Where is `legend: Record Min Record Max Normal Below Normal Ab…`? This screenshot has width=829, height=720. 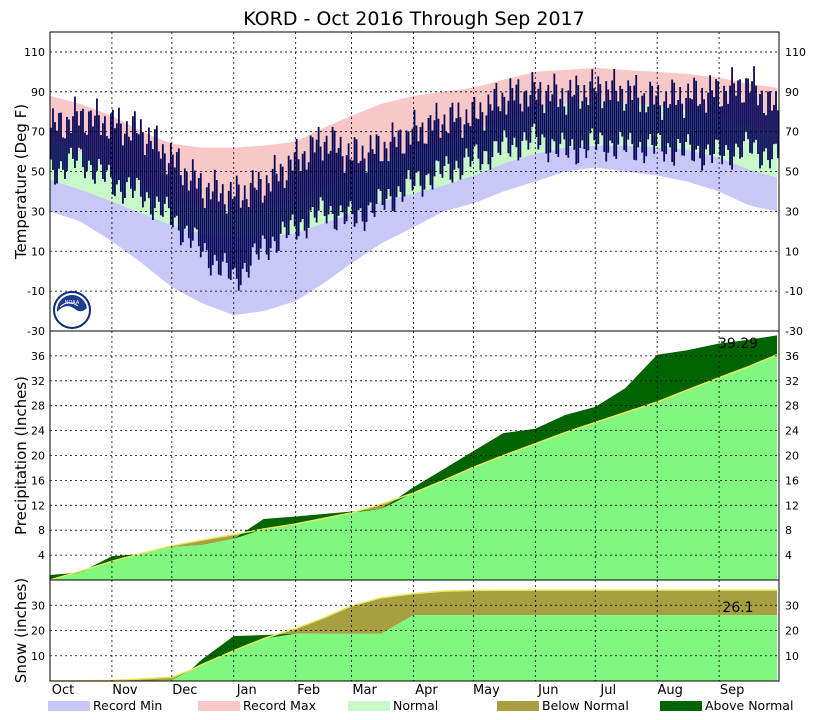
legend: Record Min Record Max Normal Below Normal Ab… is located at coordinates (420, 705).